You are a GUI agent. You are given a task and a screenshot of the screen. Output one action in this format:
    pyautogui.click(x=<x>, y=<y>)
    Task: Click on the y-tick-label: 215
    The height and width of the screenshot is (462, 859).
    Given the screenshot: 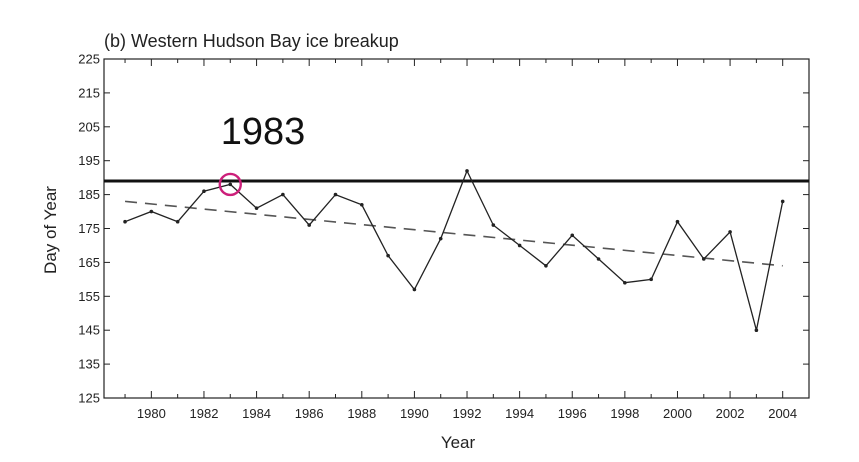 What is the action you would take?
    pyautogui.click(x=89, y=92)
    